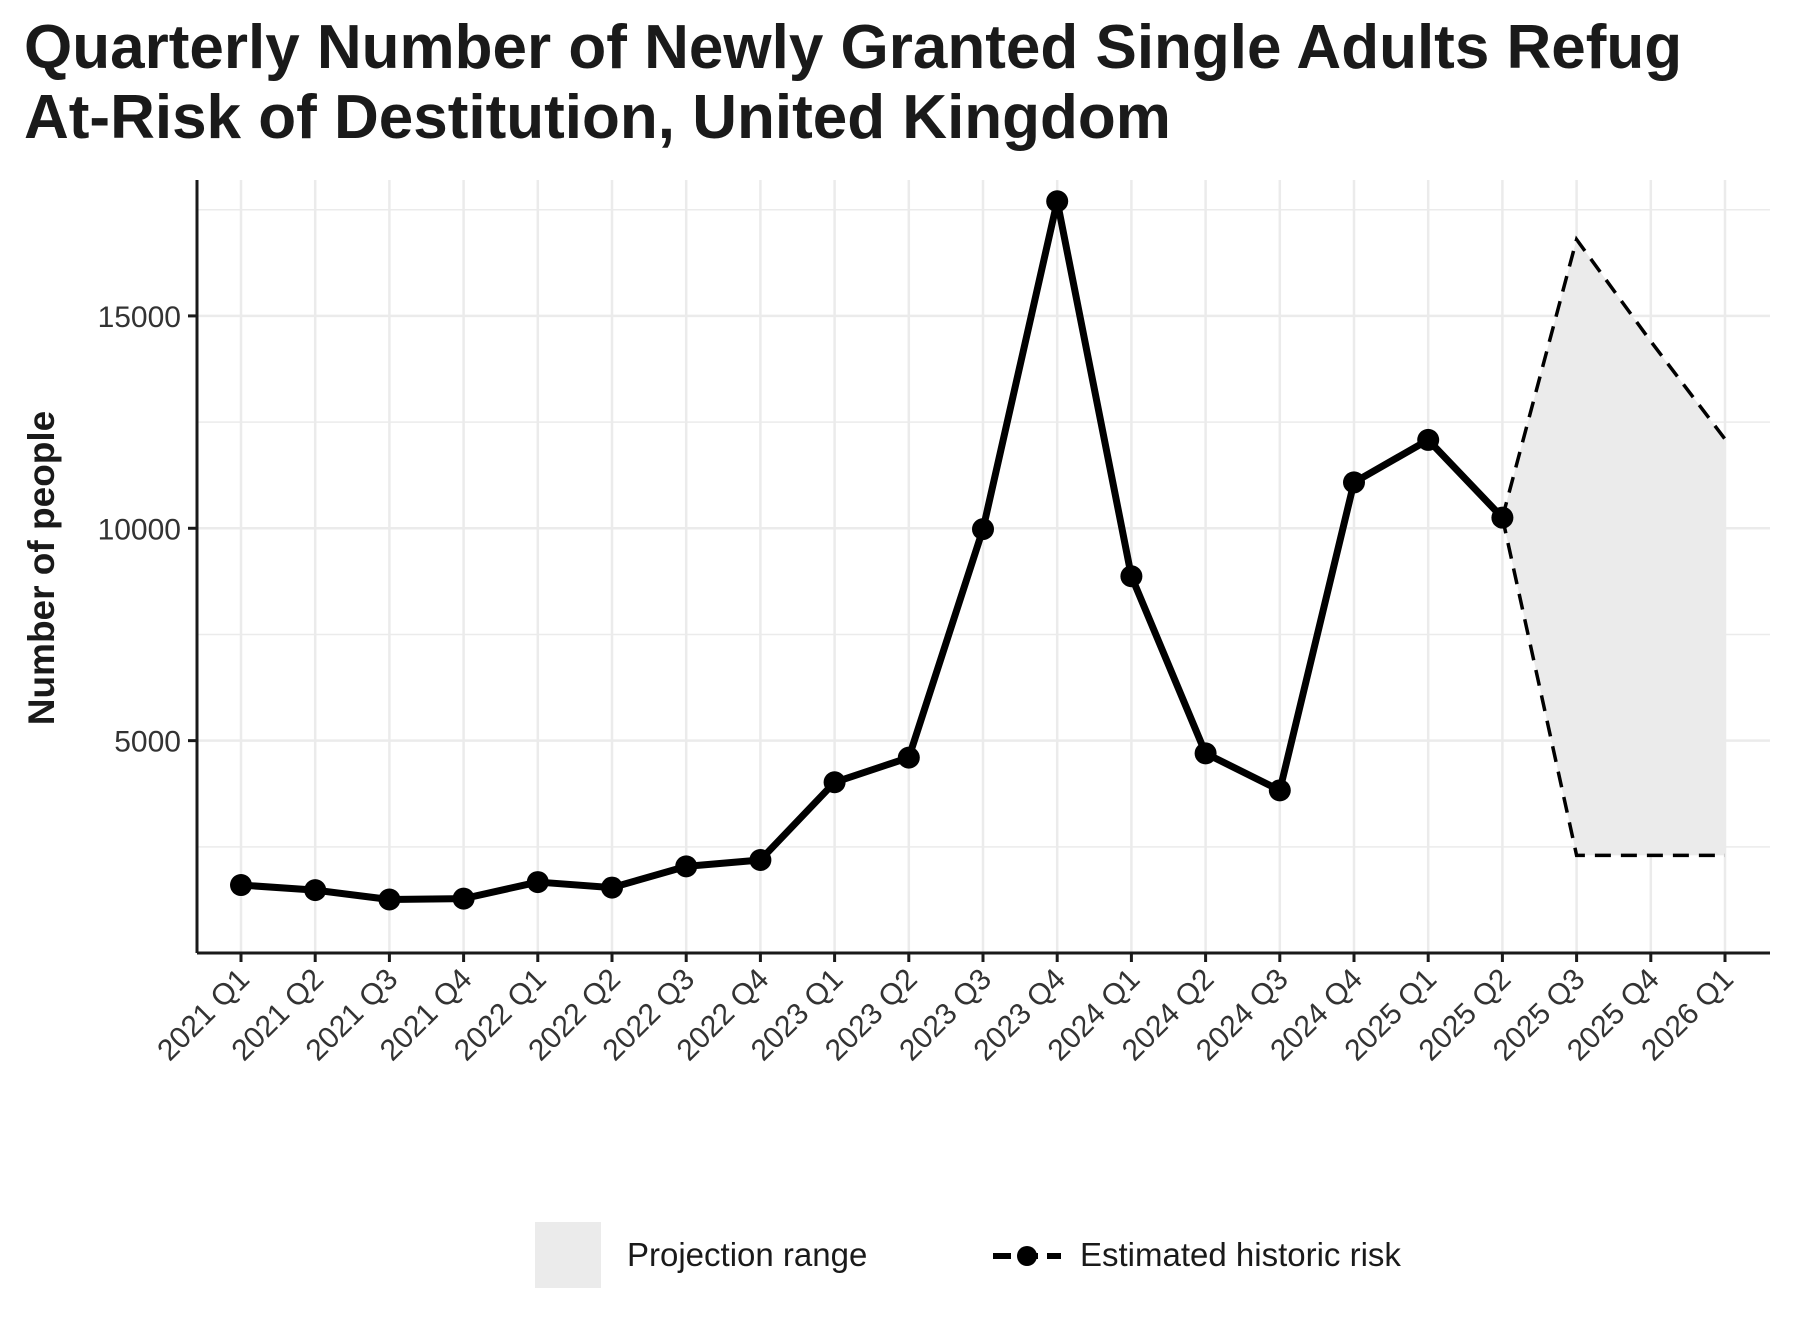  Describe the element at coordinates (1240, 1254) in the screenshot. I see `legend-series-label: Estimated historic risk` at that location.